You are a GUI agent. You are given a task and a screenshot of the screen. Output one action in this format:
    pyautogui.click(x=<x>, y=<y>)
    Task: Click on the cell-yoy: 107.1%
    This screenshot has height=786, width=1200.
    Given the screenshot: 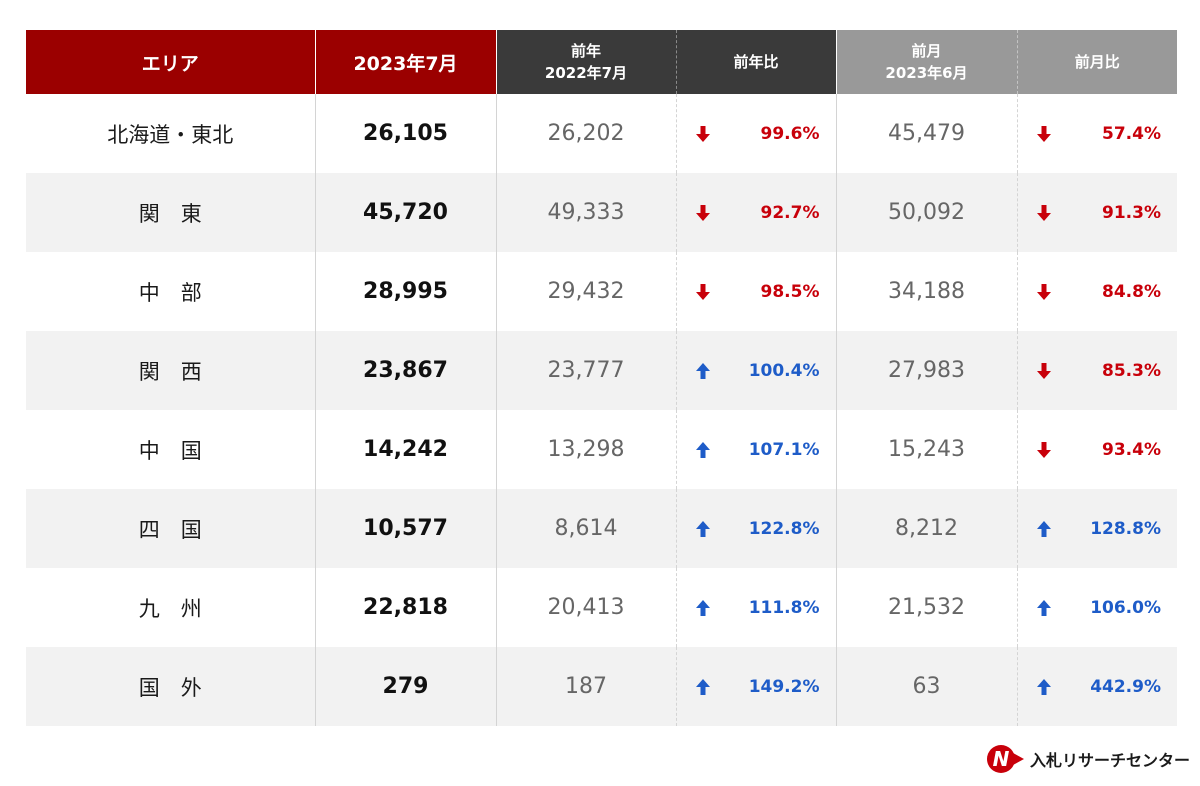 What is the action you would take?
    pyautogui.click(x=756, y=449)
    